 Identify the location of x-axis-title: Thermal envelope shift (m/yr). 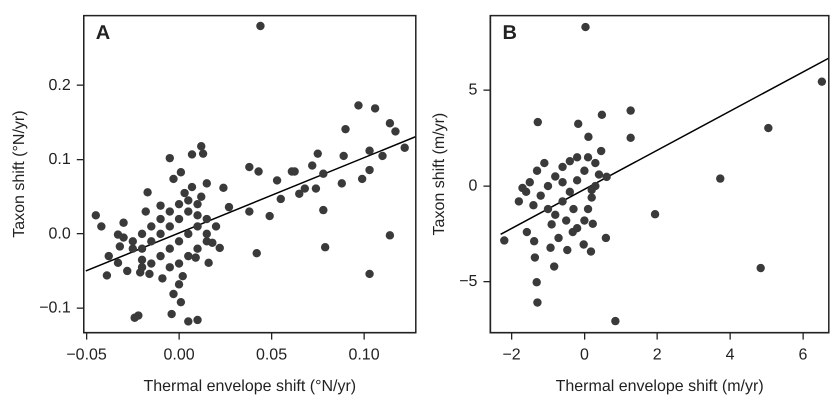
(660, 386).